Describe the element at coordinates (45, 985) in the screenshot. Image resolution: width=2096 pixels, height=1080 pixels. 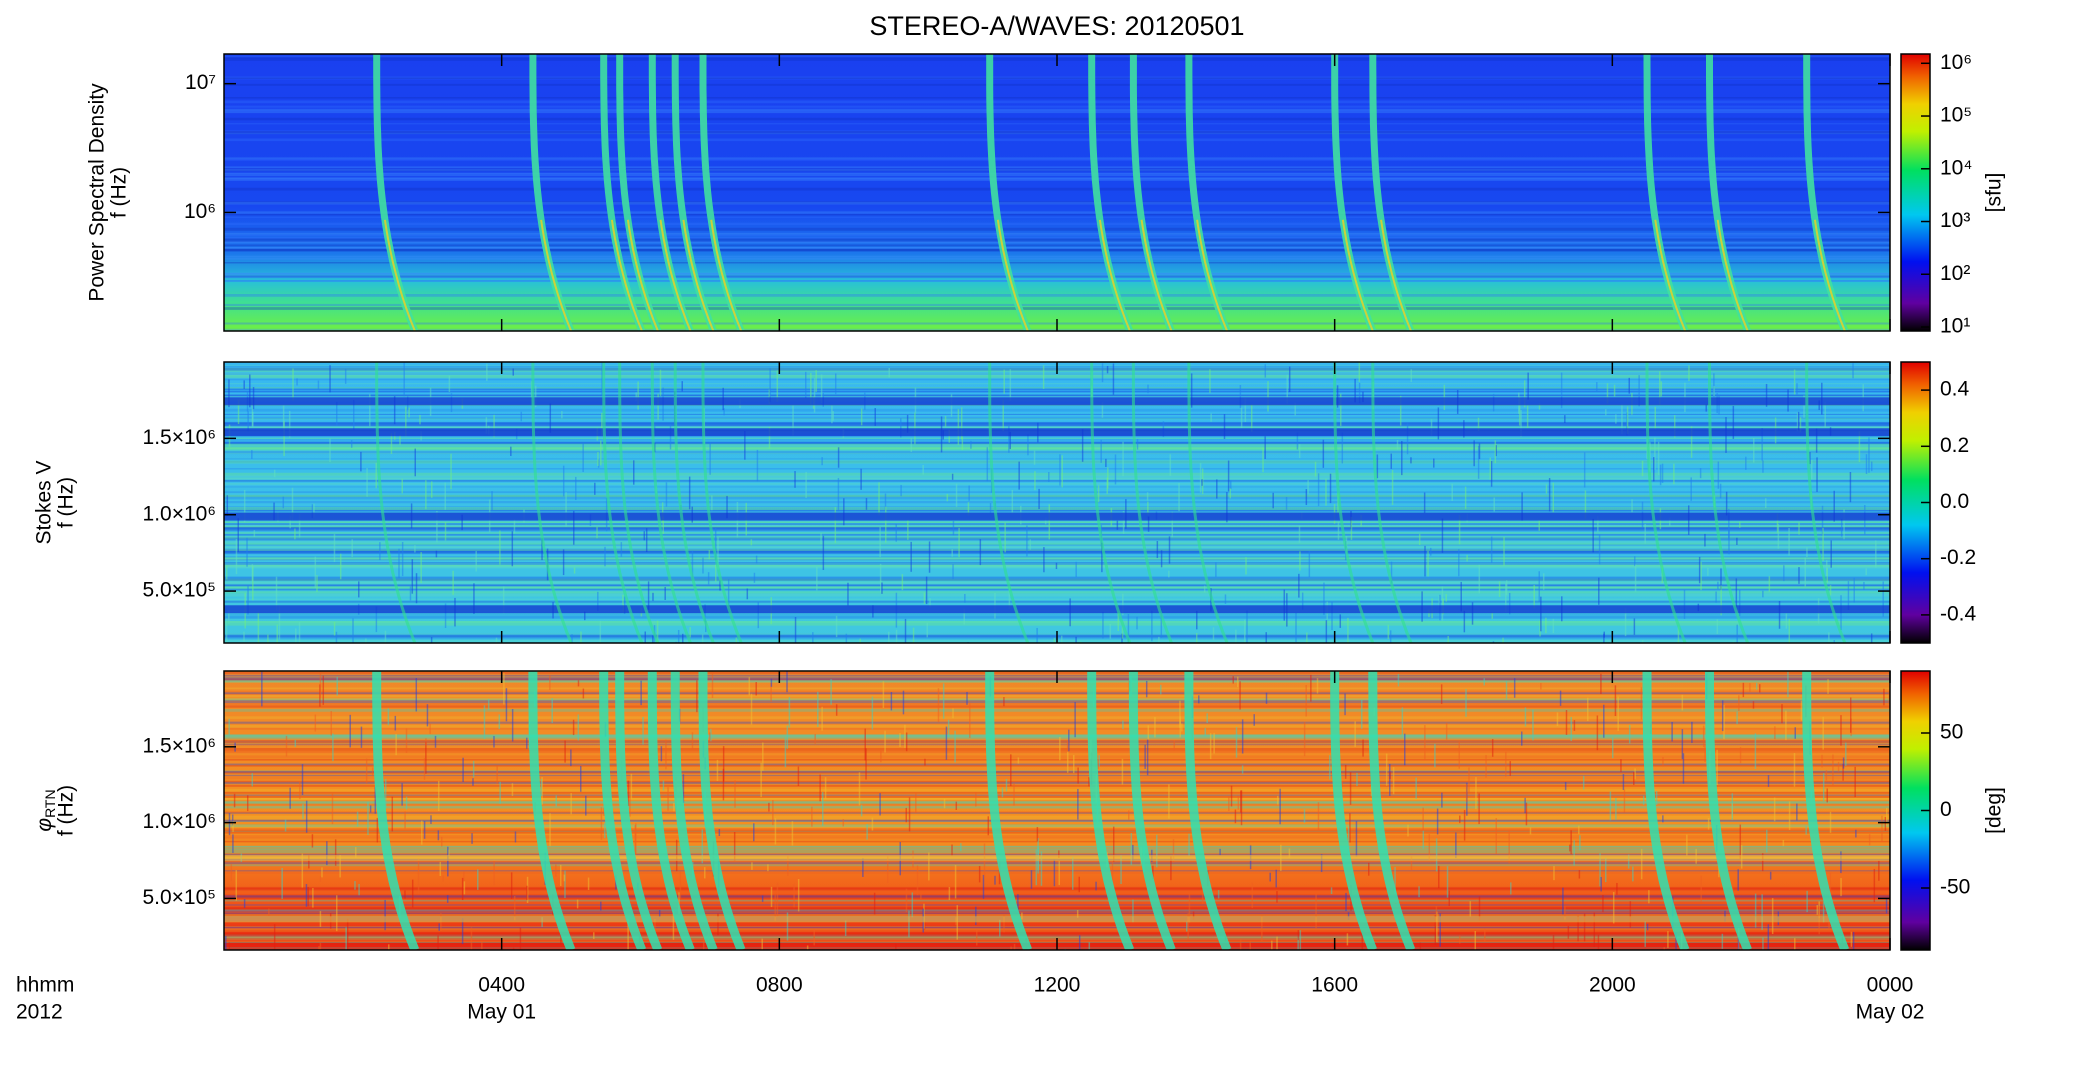
I see `x-row-label: hhmm` at that location.